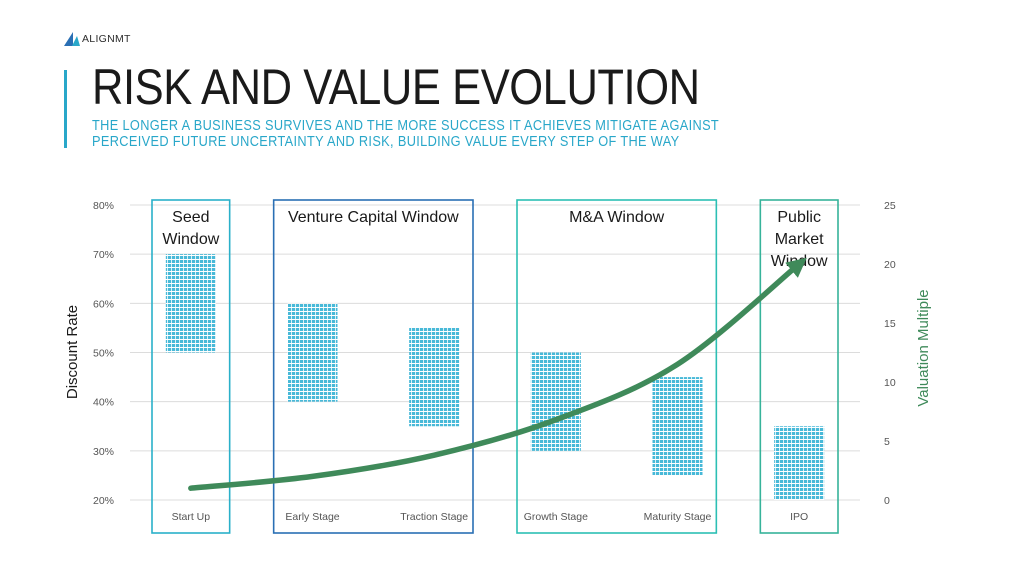  I want to click on window-label: Seed, so click(190, 217).